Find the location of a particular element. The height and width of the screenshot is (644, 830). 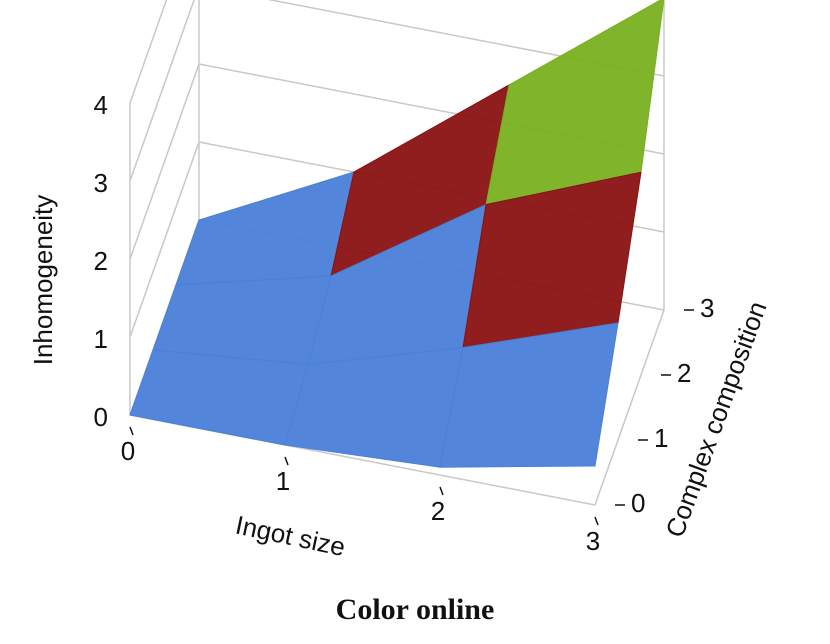

x-tick-label: 2 is located at coordinates (438, 511).